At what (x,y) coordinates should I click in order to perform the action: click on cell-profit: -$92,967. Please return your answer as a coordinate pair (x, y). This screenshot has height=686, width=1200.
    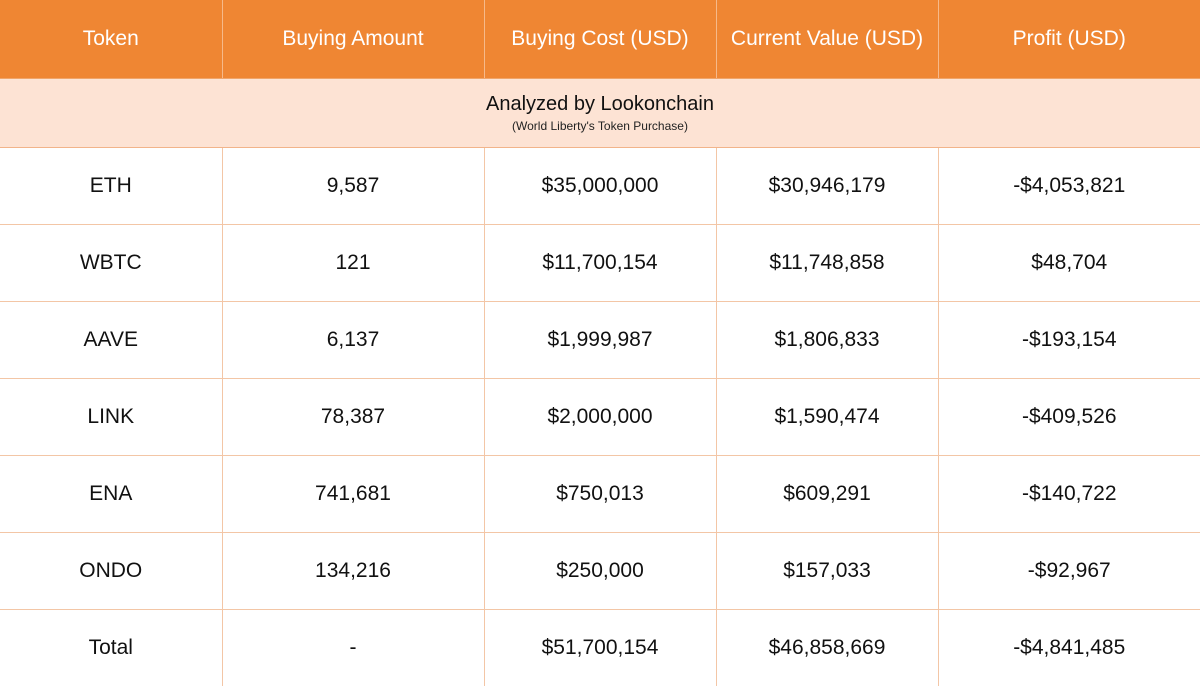
    Looking at the image, I should click on (1069, 571).